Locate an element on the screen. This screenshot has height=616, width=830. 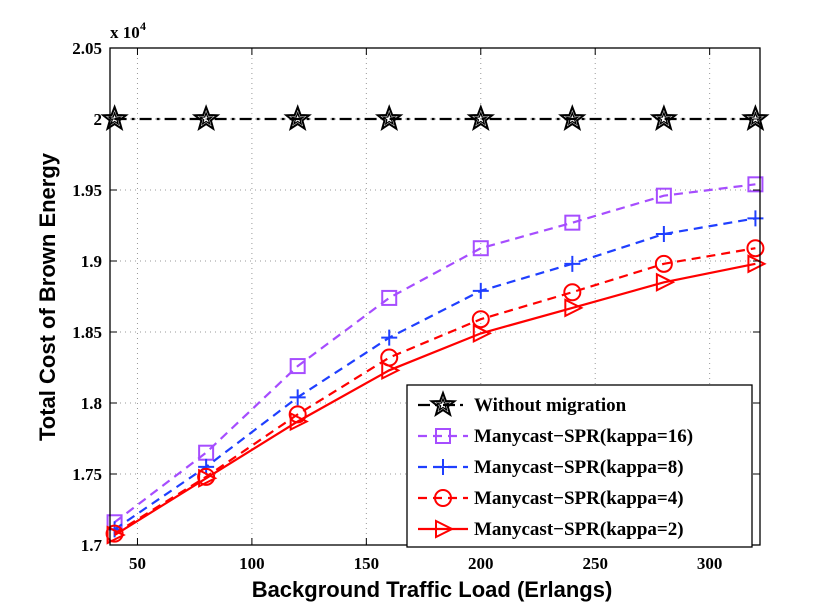
x-axis-label: Background Traffic Load (Erlangs) is located at coordinates (432, 589).